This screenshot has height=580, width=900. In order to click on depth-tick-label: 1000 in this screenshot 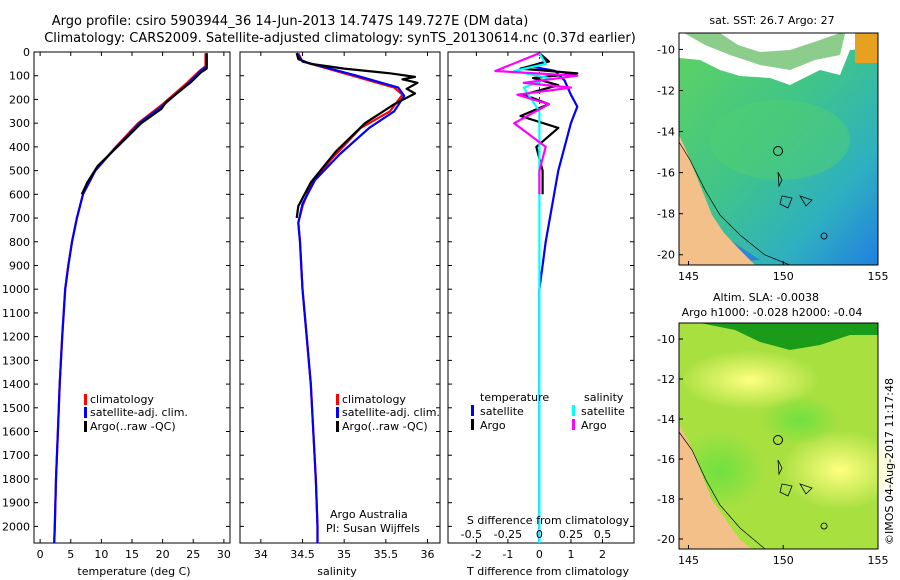, I will do `click(16, 289)`.